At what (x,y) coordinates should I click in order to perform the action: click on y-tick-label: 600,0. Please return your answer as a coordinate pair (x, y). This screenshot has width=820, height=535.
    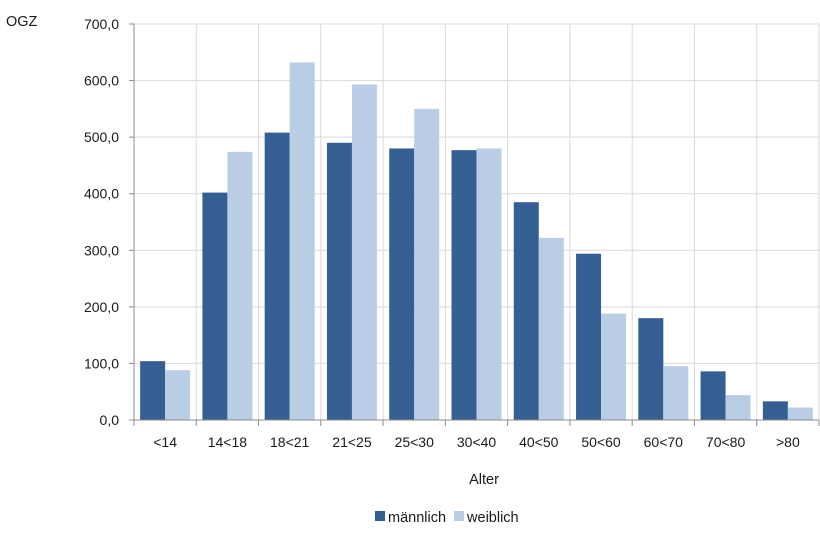
    Looking at the image, I should click on (101, 81).